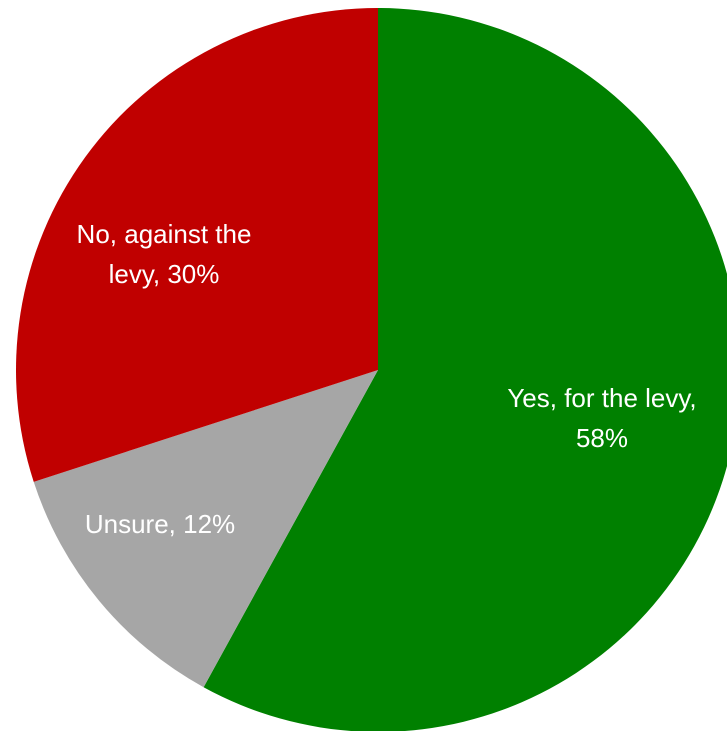 The width and height of the screenshot is (727, 731). Describe the element at coordinates (164, 274) in the screenshot. I see `pie-data-label-line: levy, 30%` at that location.